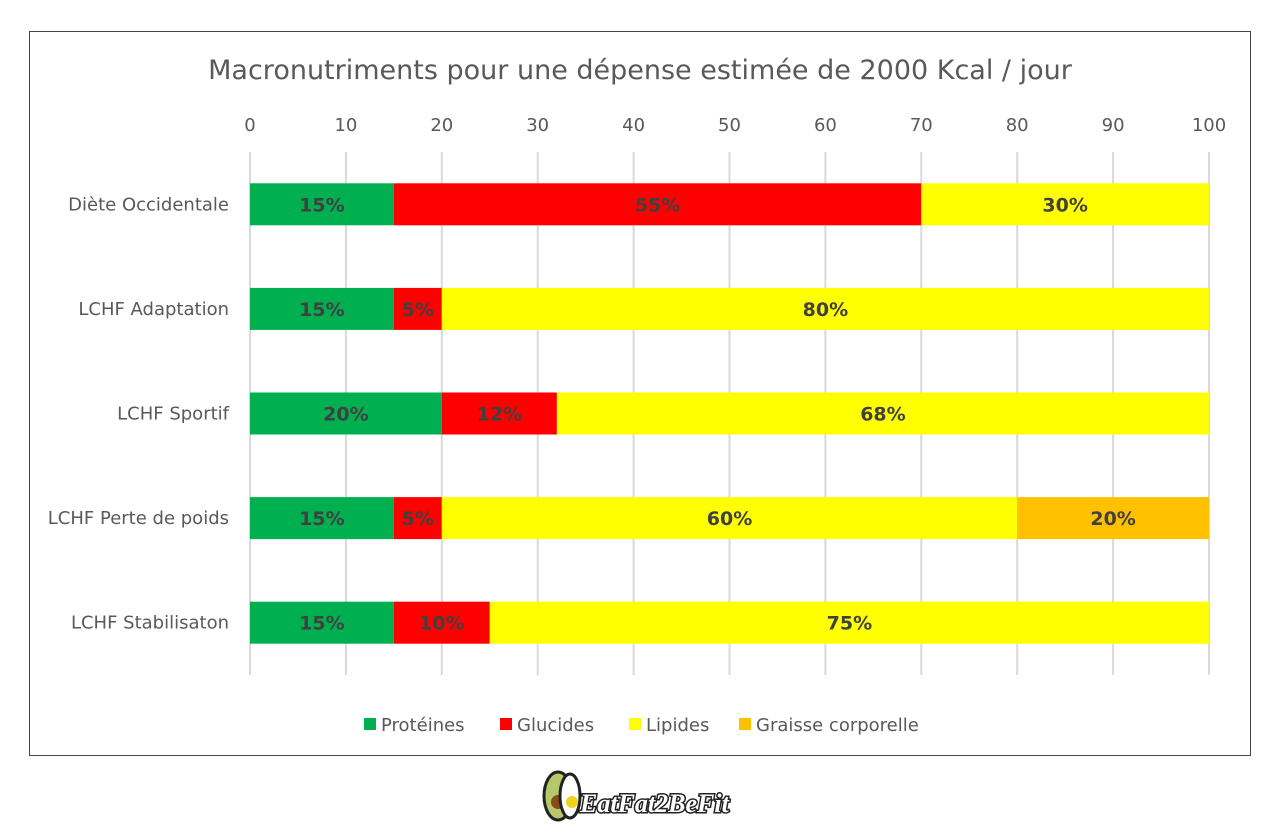  Describe the element at coordinates (173, 414) in the screenshot. I see `y-category-label: LCHF Sportif` at that location.